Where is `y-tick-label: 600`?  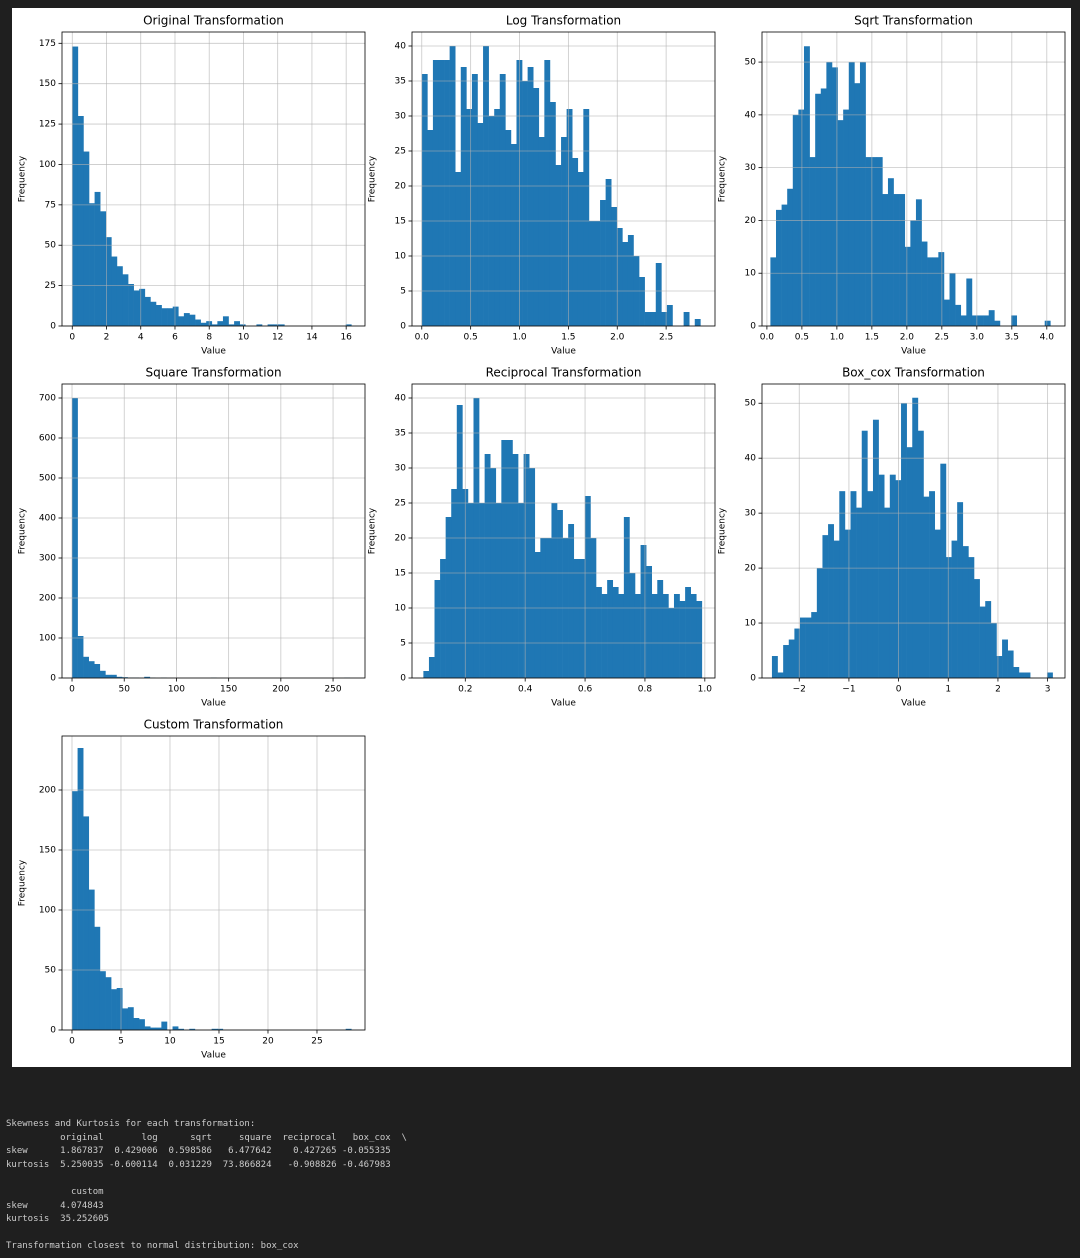 y-tick-label: 600 is located at coordinates (47, 439).